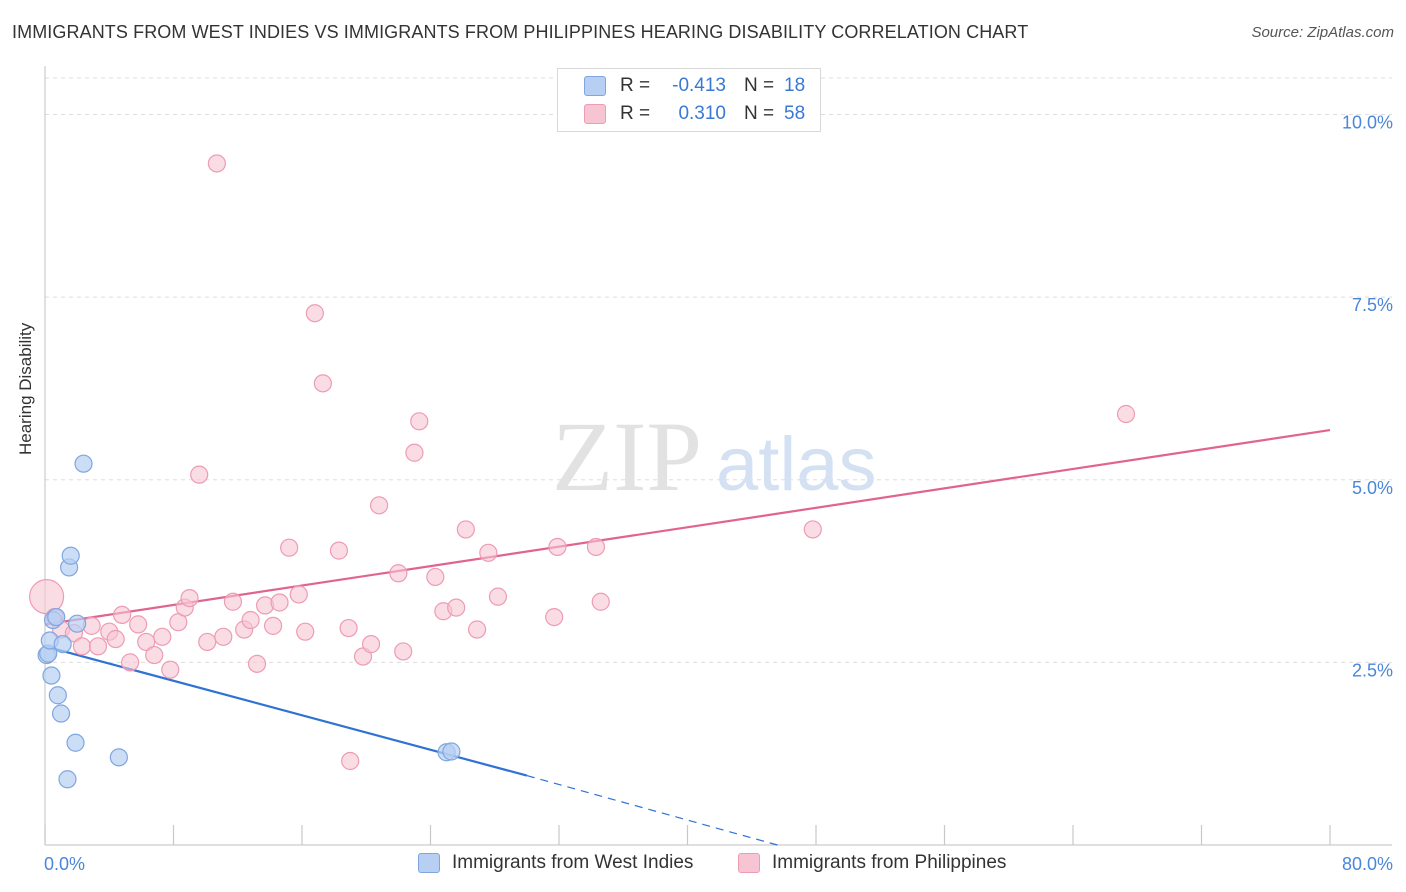 This screenshot has height=892, width=1406. I want to click on legend-row-west-indies: R = -0.413 N = 18, so click(681, 86).